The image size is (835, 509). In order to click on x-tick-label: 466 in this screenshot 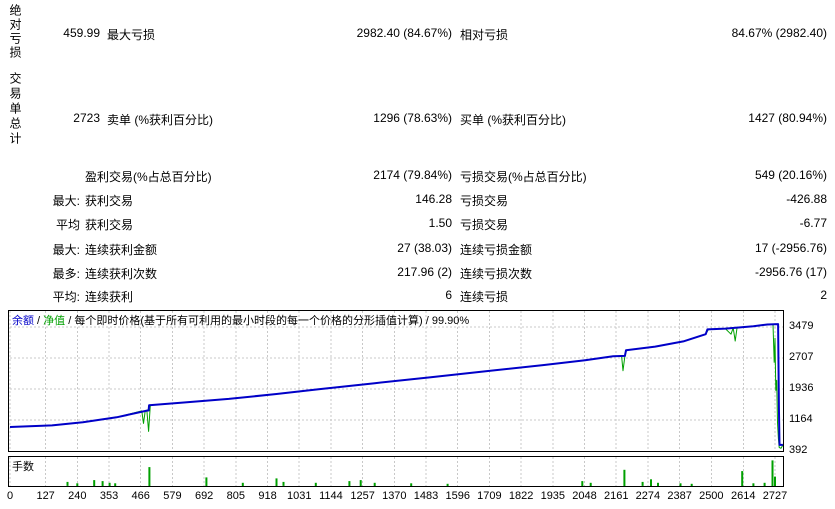, I will do `click(140, 496)`.